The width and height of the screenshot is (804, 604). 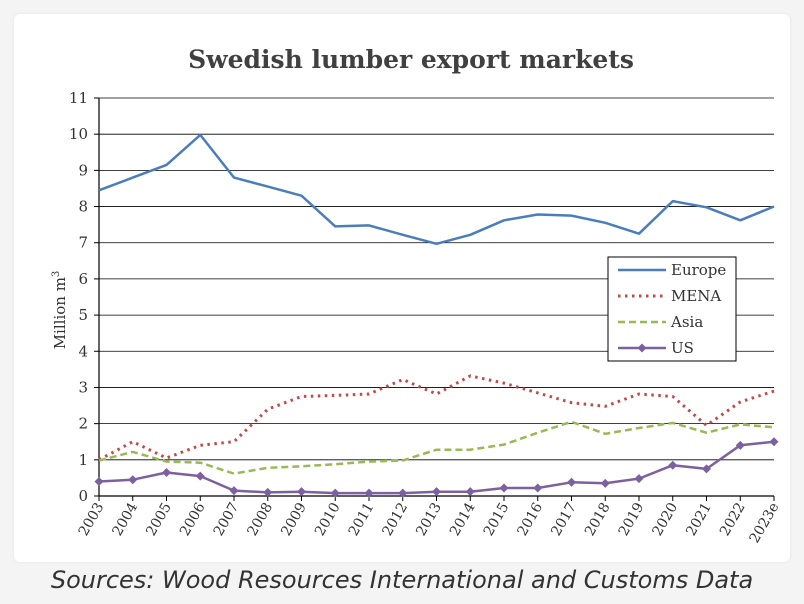 I want to click on x-tick-label: 2022, so click(x=733, y=519).